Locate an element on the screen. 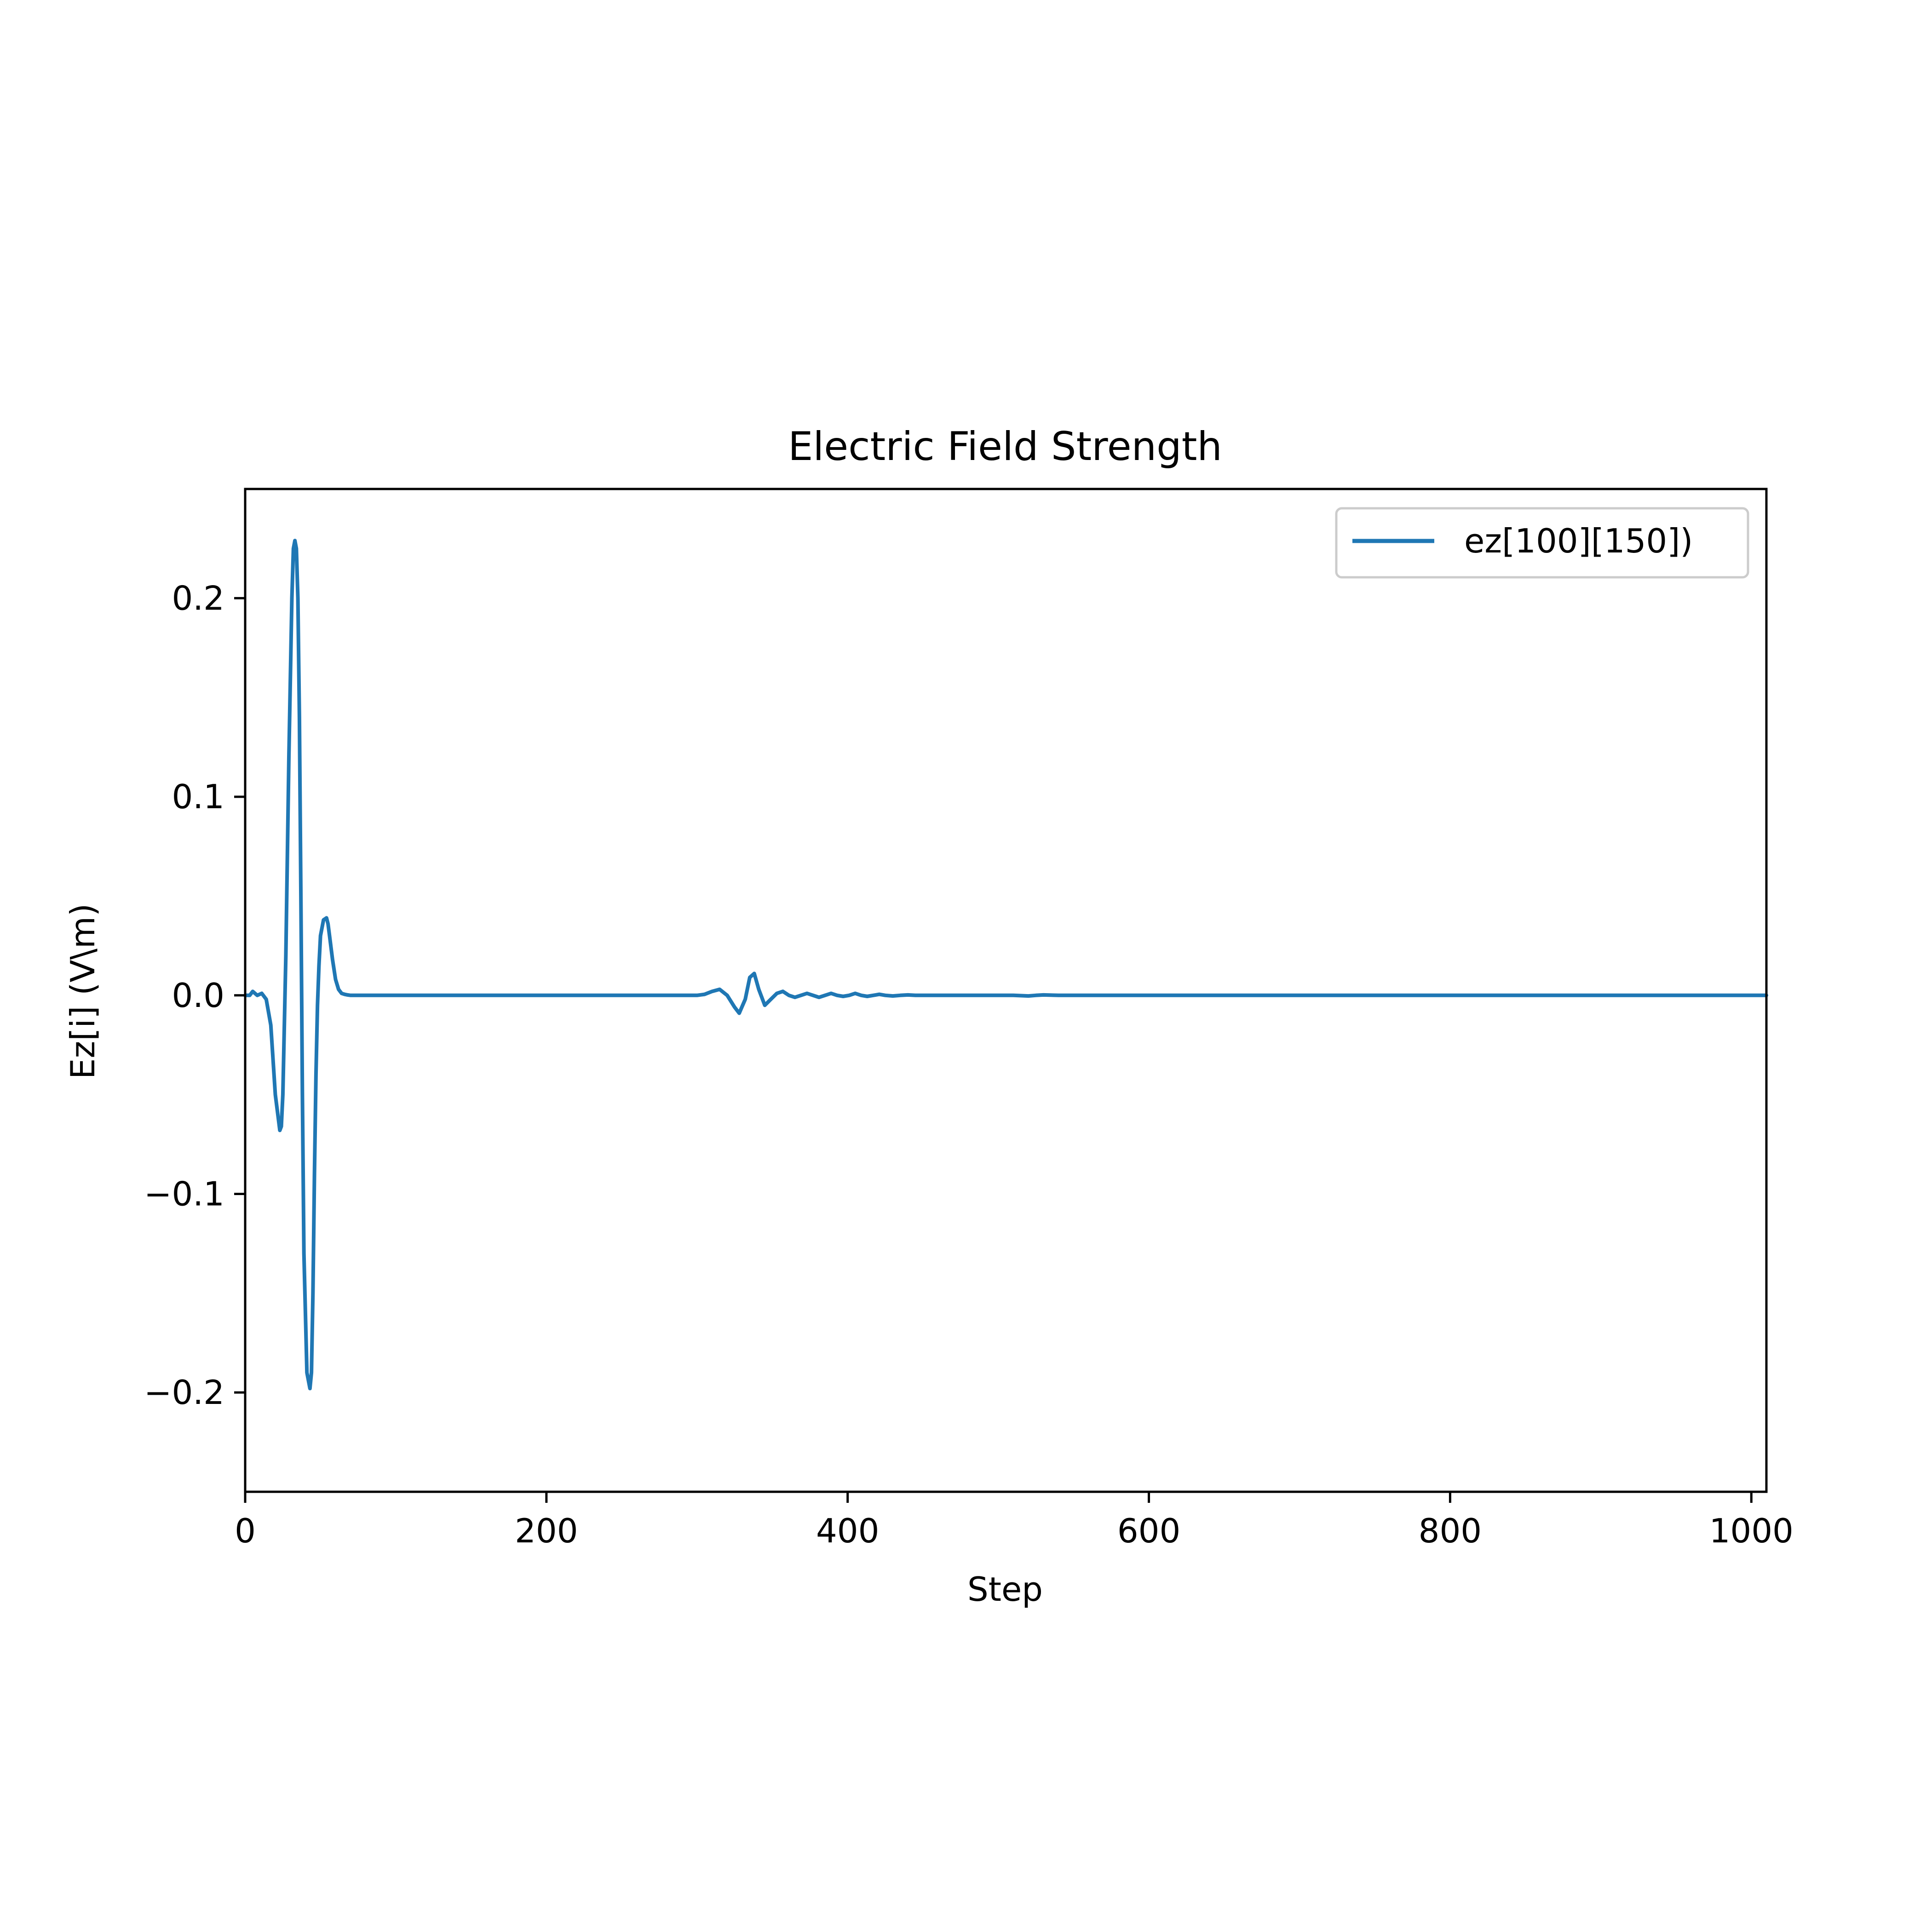 The image size is (1932, 1932). x-tick-label: 0 is located at coordinates (245, 1531).